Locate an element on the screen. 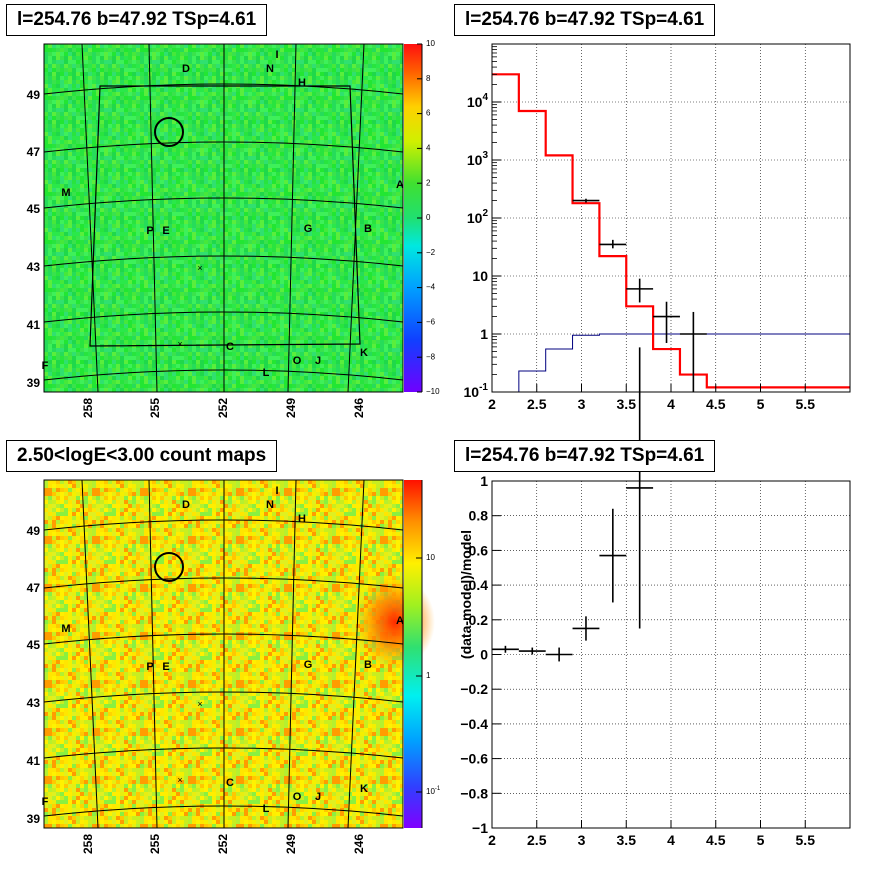 The width and height of the screenshot is (896, 872). y-tick-label: −0.2 is located at coordinates (474, 689).